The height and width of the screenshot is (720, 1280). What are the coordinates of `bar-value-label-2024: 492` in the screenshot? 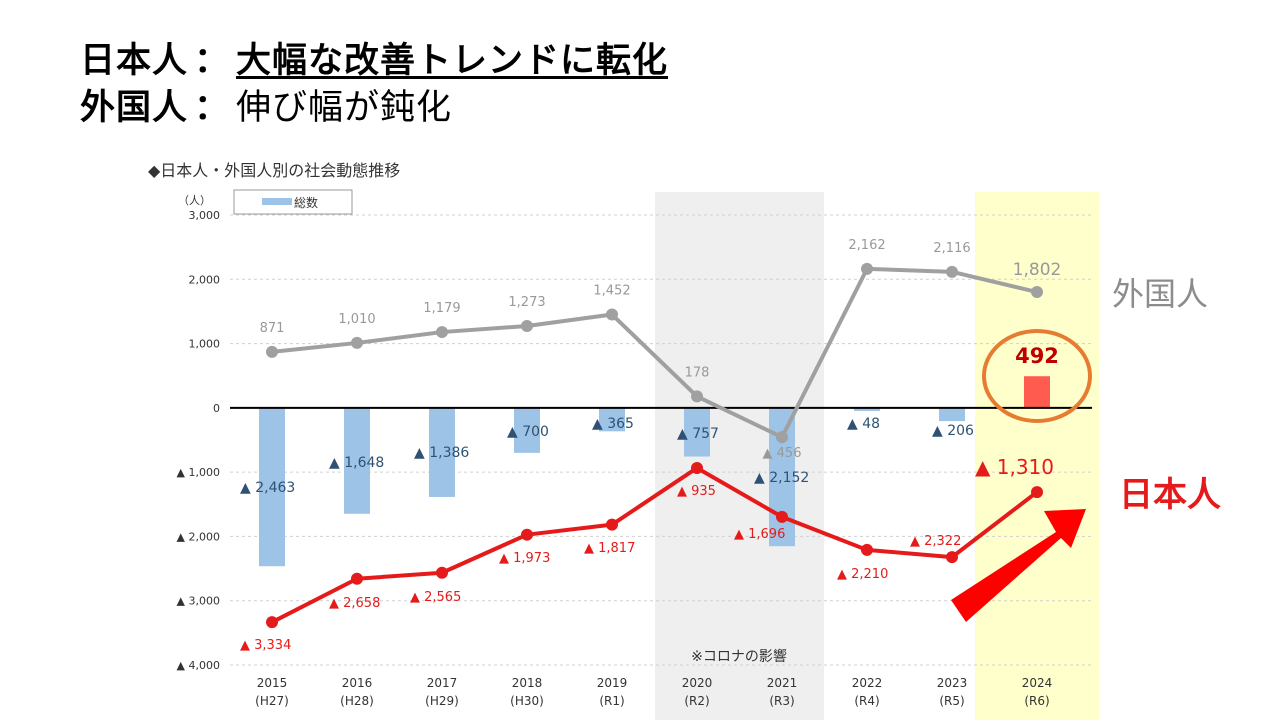 It's located at (1037, 356).